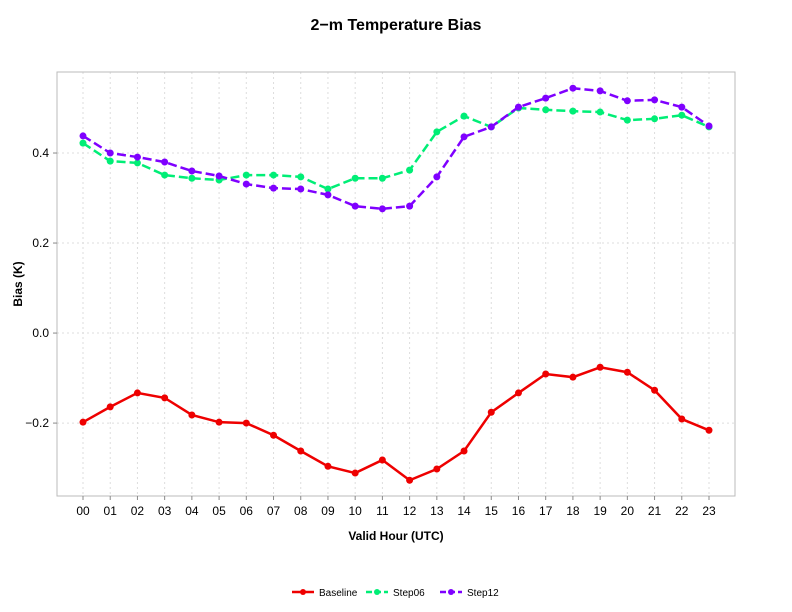  What do you see at coordinates (519, 511) in the screenshot?
I see `x-tick-label: 16` at bounding box center [519, 511].